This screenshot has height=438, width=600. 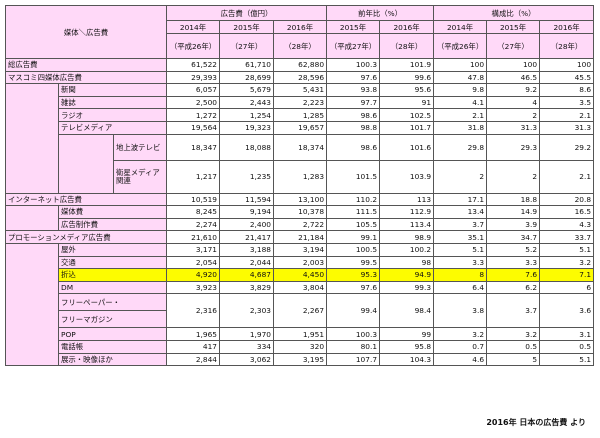 What do you see at coordinates (513, 46) in the screenshot?
I see `era-header: （27年）` at bounding box center [513, 46].